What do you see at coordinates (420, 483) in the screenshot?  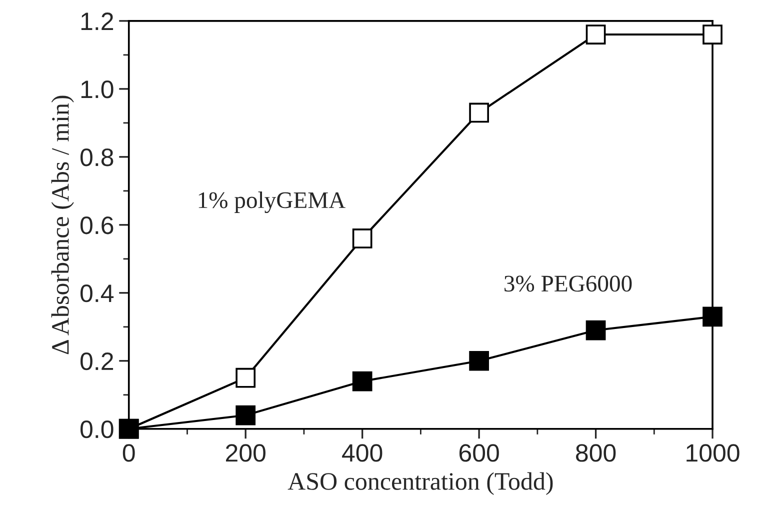 I see `x-axis-title: ASO concentration (Todd)` at bounding box center [420, 483].